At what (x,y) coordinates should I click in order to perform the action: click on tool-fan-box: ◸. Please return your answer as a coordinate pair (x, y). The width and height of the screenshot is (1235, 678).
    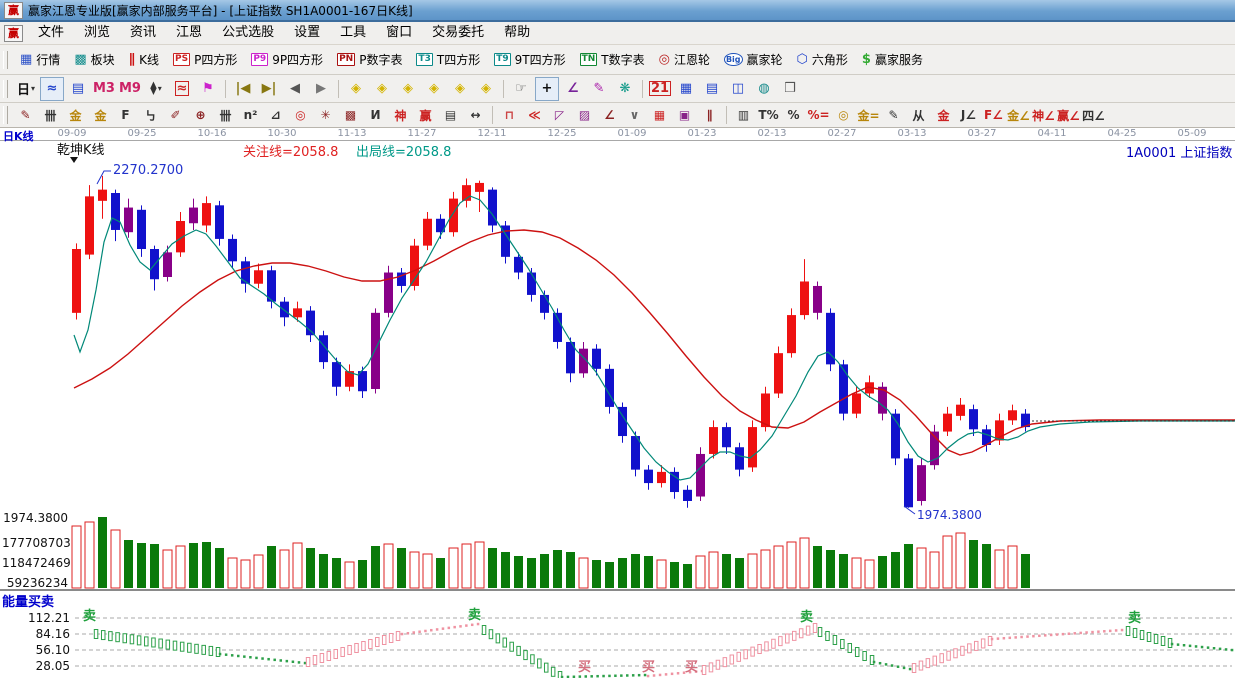
    Looking at the image, I should click on (559, 115).